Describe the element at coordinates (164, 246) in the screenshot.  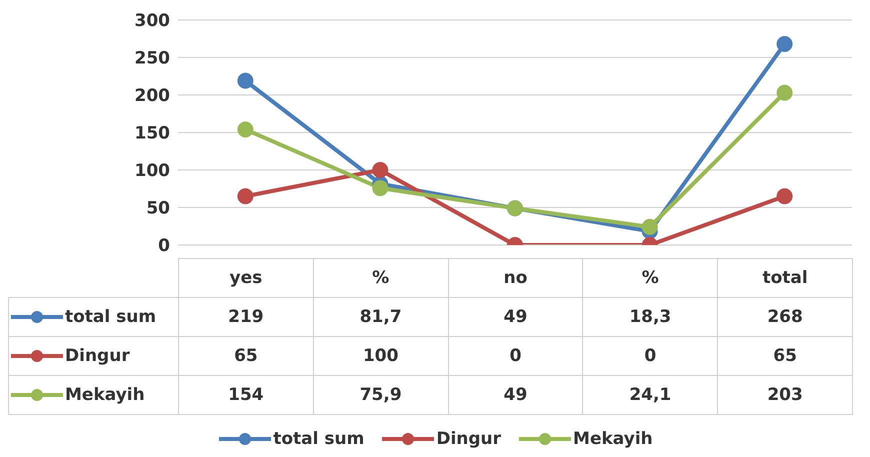
I see `y-tick-label: 0` at that location.